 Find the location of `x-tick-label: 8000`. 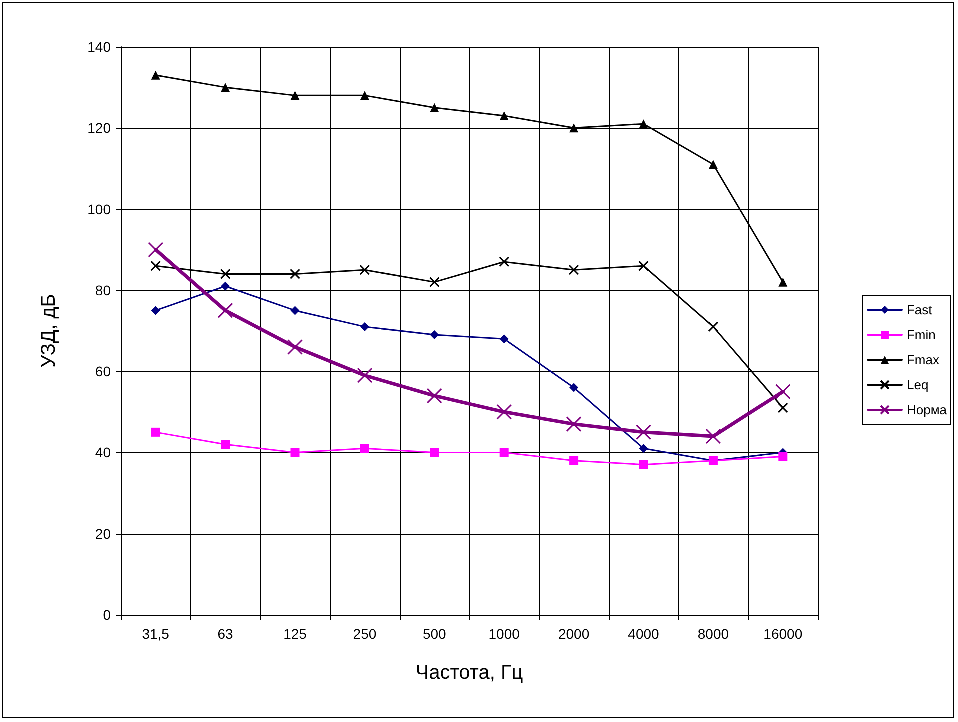

x-tick-label: 8000 is located at coordinates (714, 634).